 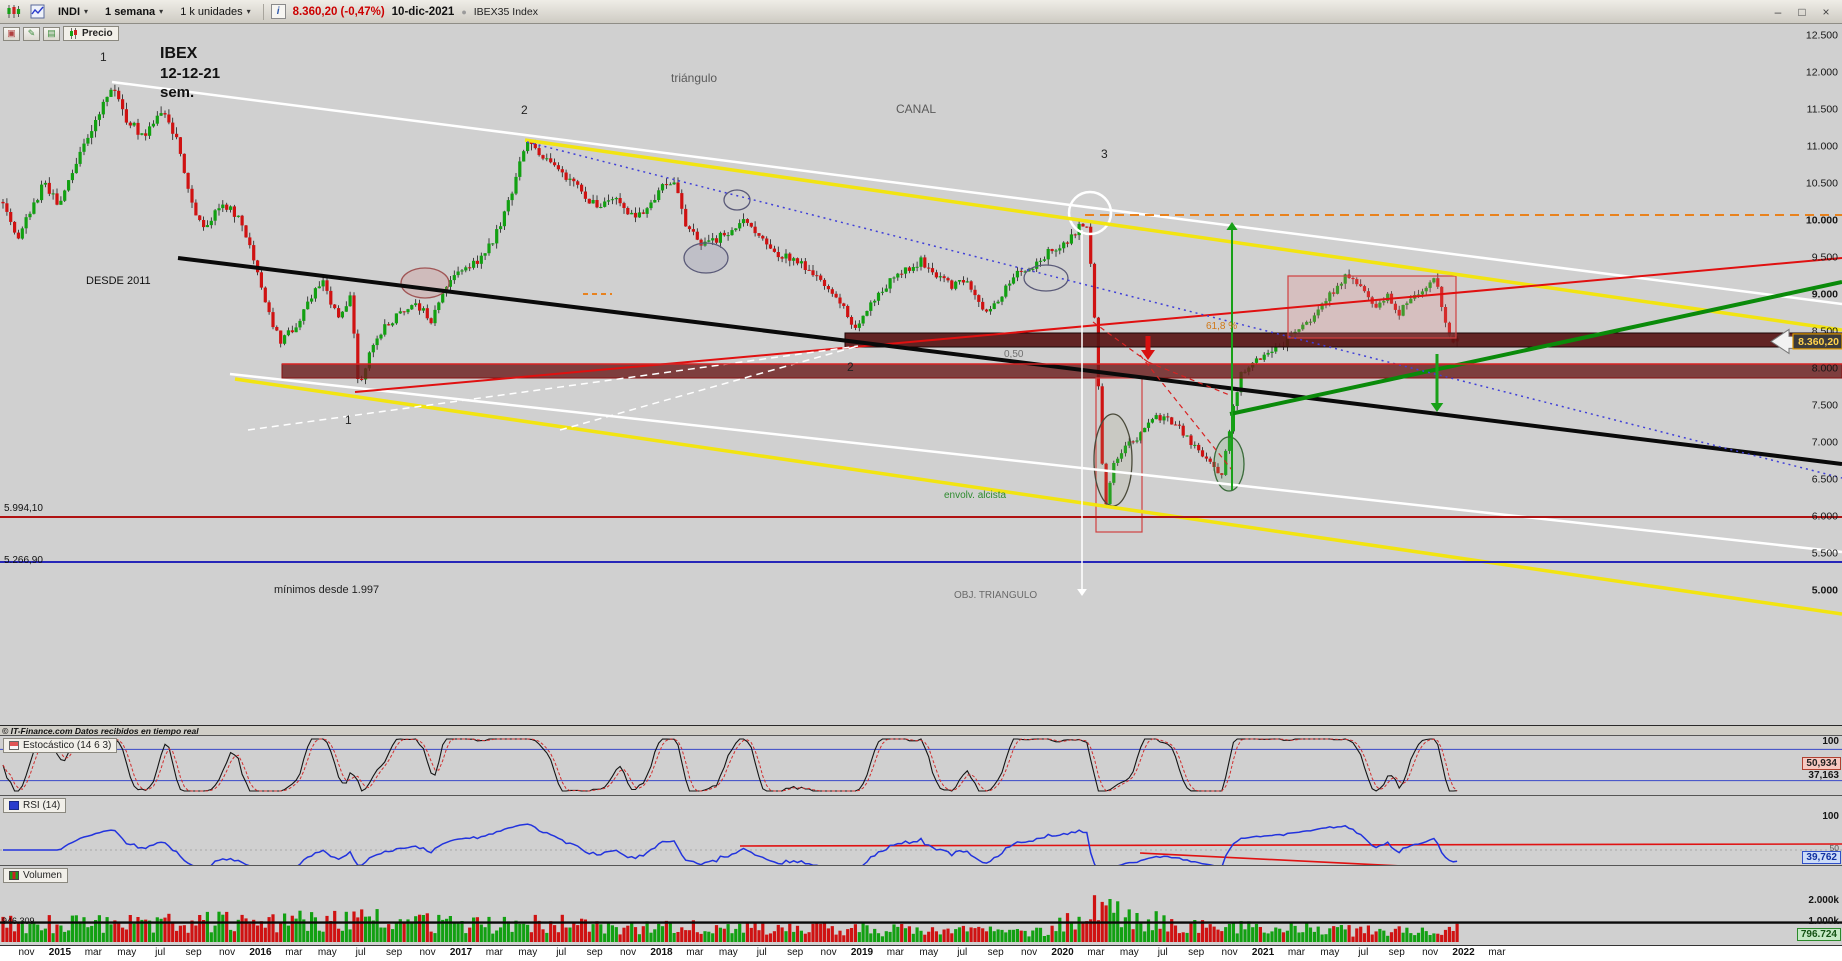 What do you see at coordinates (1778, 11) in the screenshot?
I see `minimize-button: –` at bounding box center [1778, 11].